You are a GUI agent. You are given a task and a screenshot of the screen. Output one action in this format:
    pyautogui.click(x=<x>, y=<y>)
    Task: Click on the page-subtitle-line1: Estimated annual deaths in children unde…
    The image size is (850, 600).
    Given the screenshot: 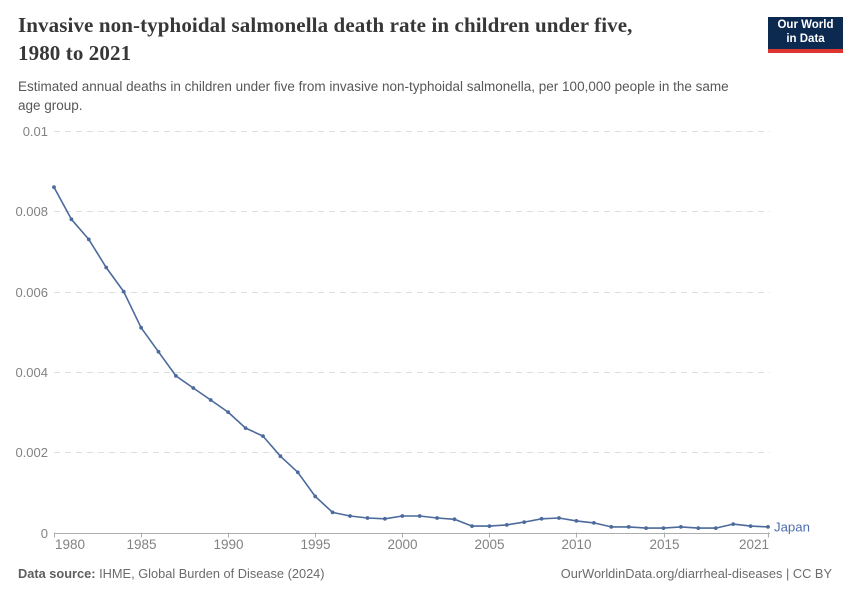 What is the action you would take?
    pyautogui.click(x=373, y=86)
    